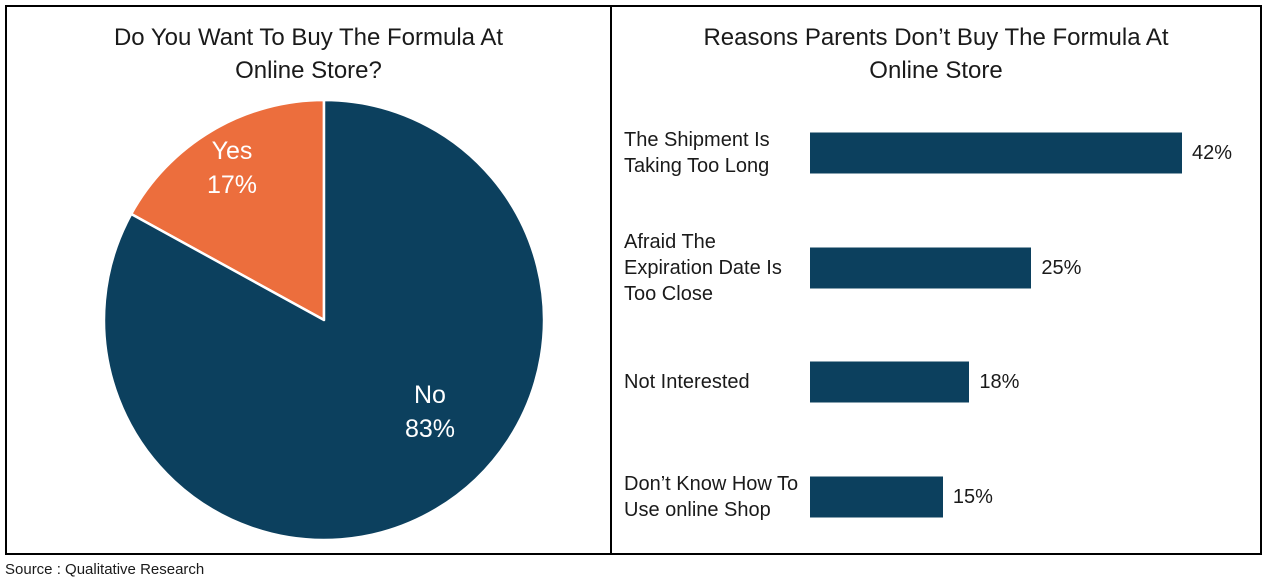  What do you see at coordinates (105, 569) in the screenshot?
I see `source-note: Source : Qualitative Research` at bounding box center [105, 569].